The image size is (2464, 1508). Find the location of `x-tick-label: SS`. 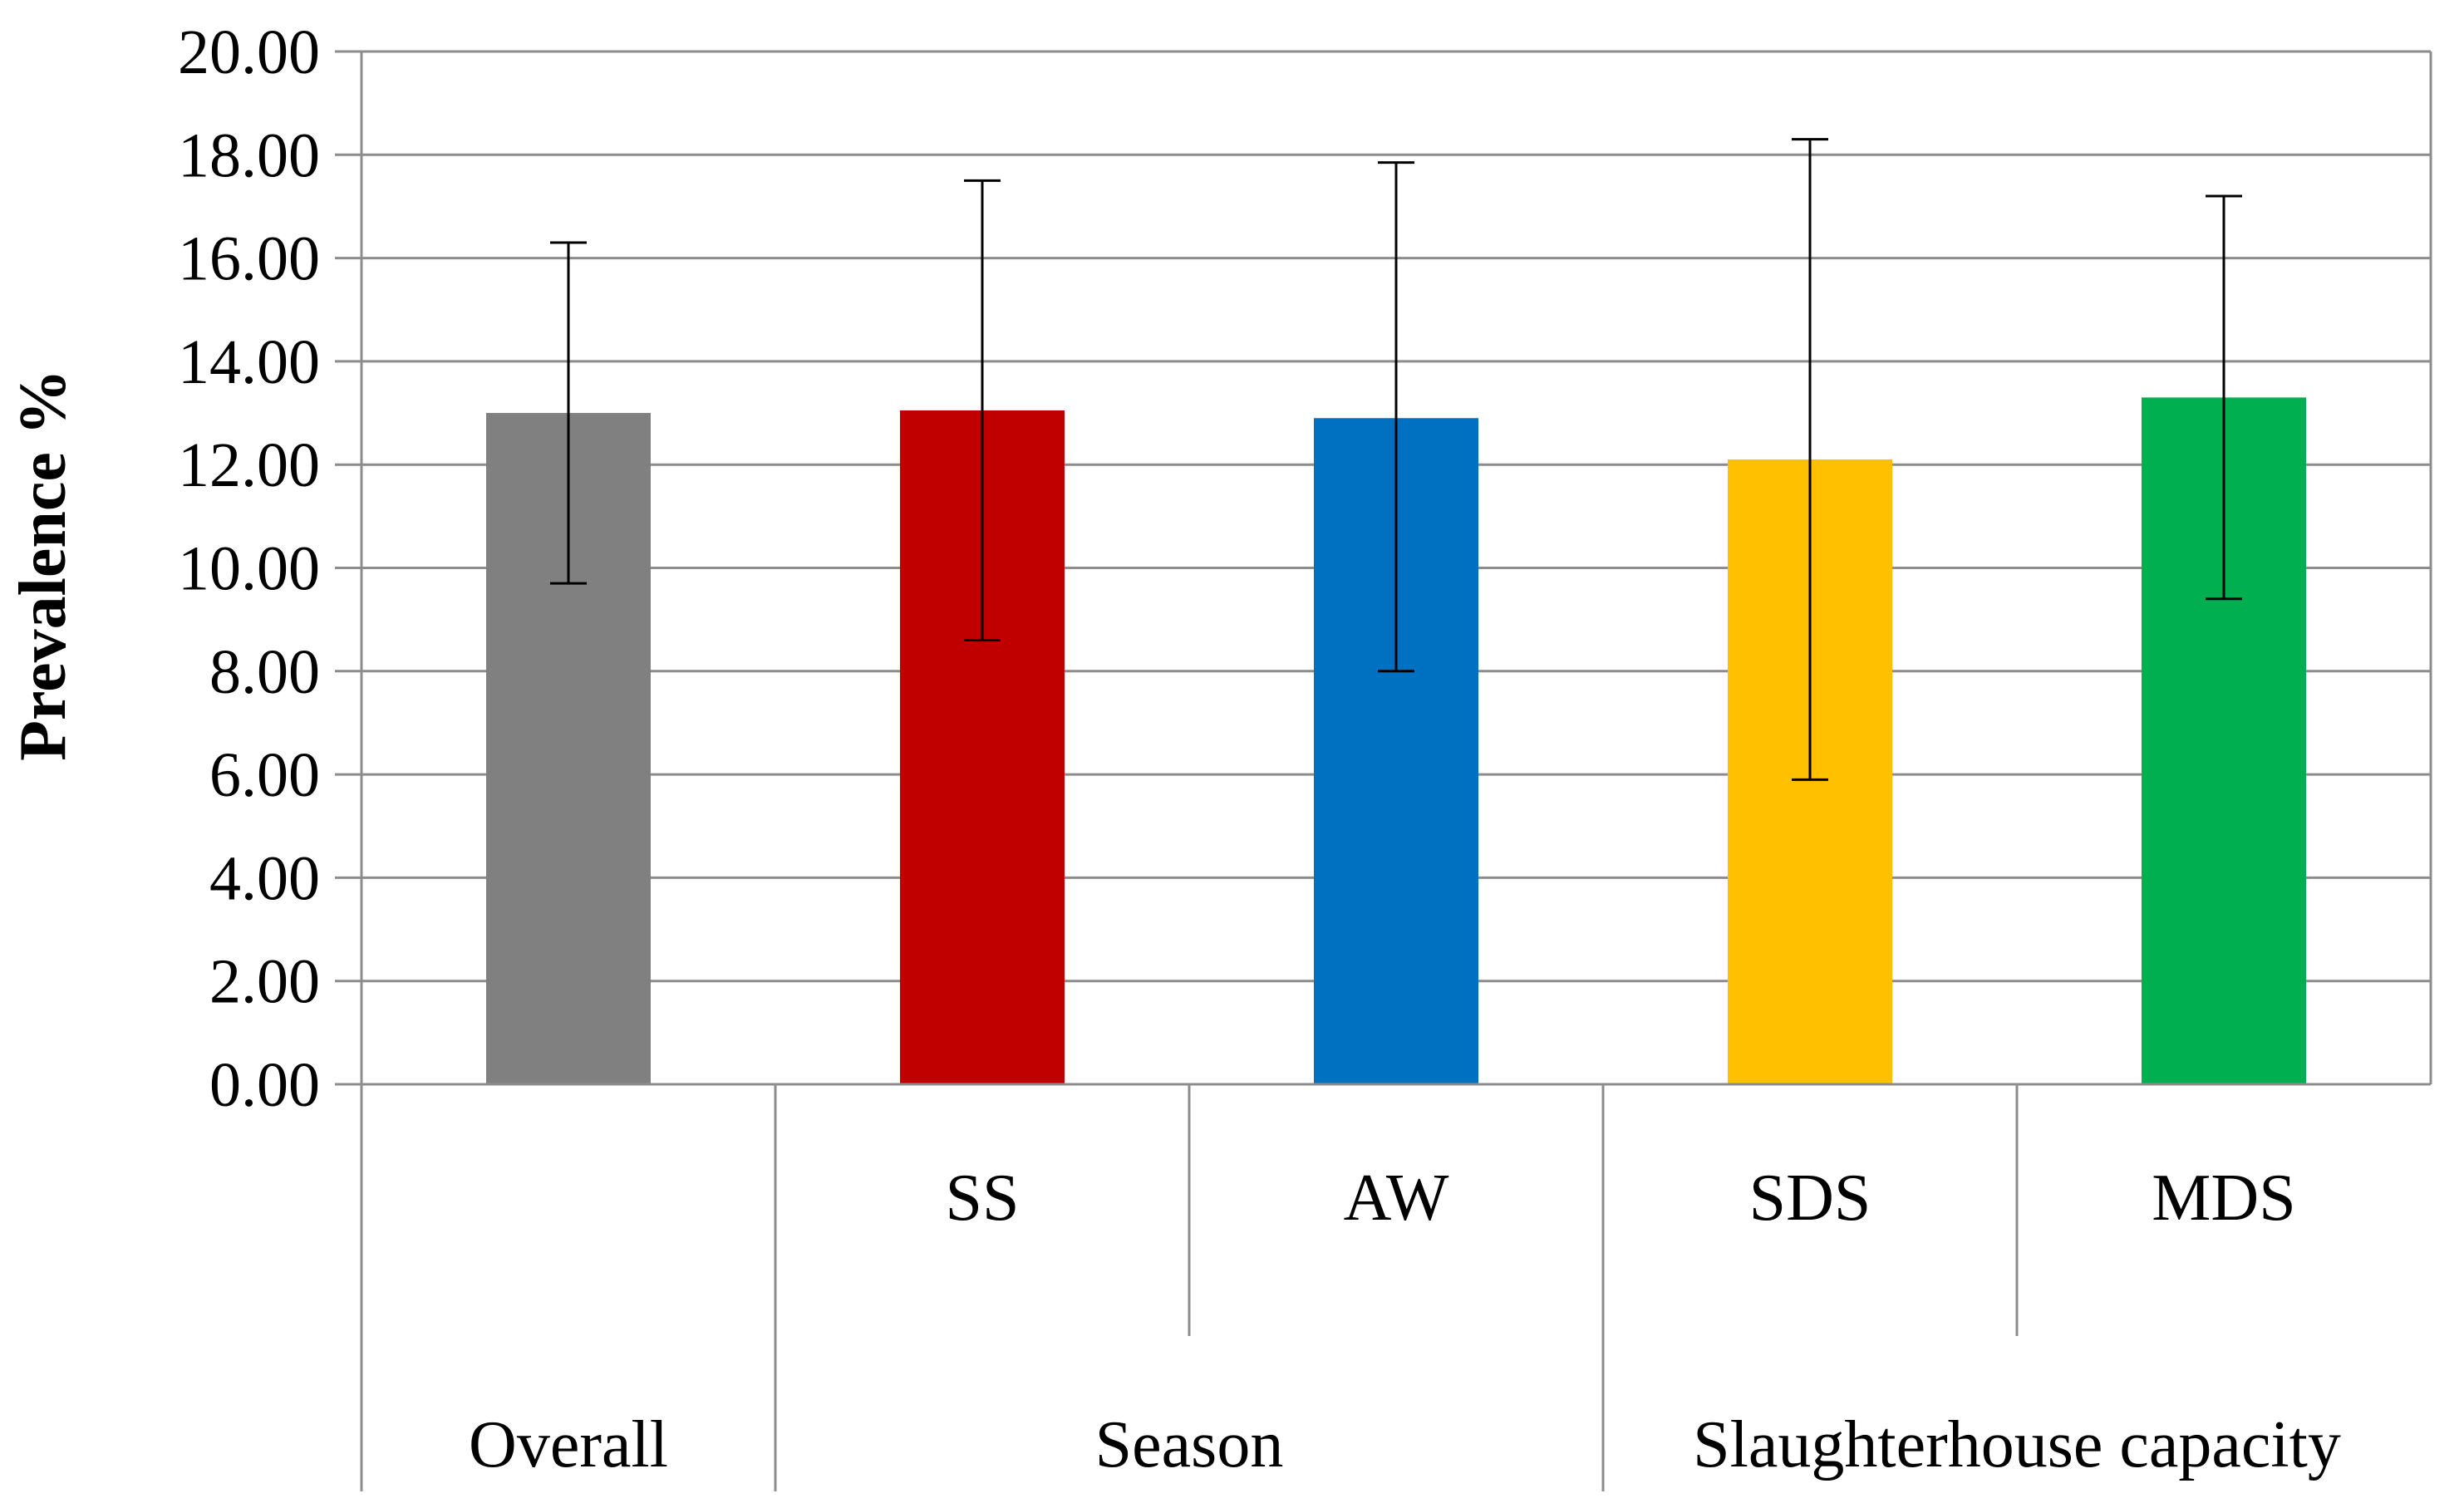

x-tick-label: SS is located at coordinates (983, 1198).